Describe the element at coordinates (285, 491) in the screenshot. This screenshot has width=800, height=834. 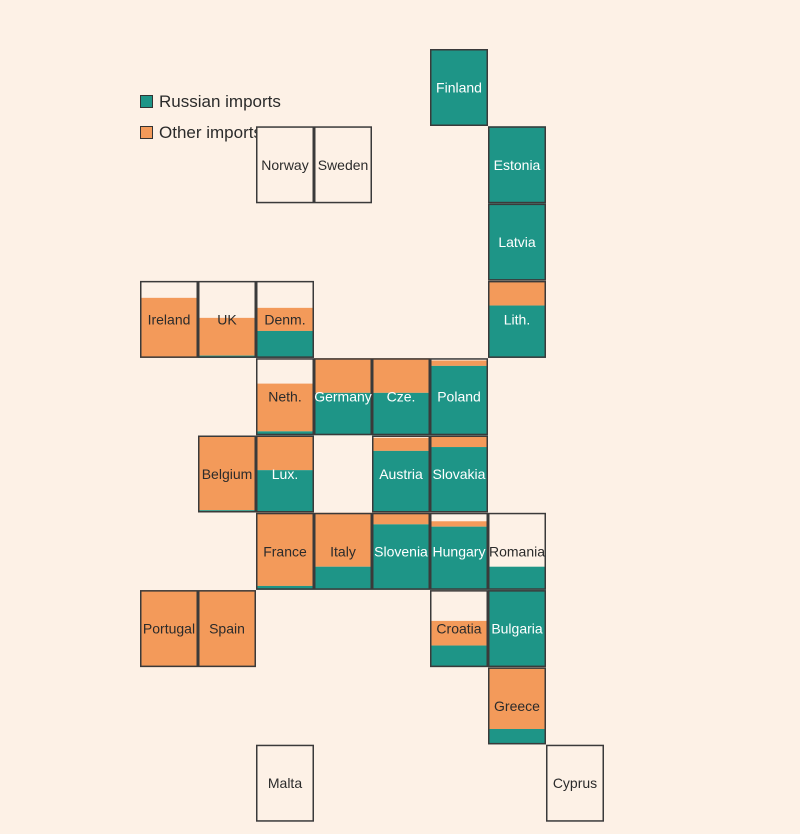
I see `bar-russian-lux` at that location.